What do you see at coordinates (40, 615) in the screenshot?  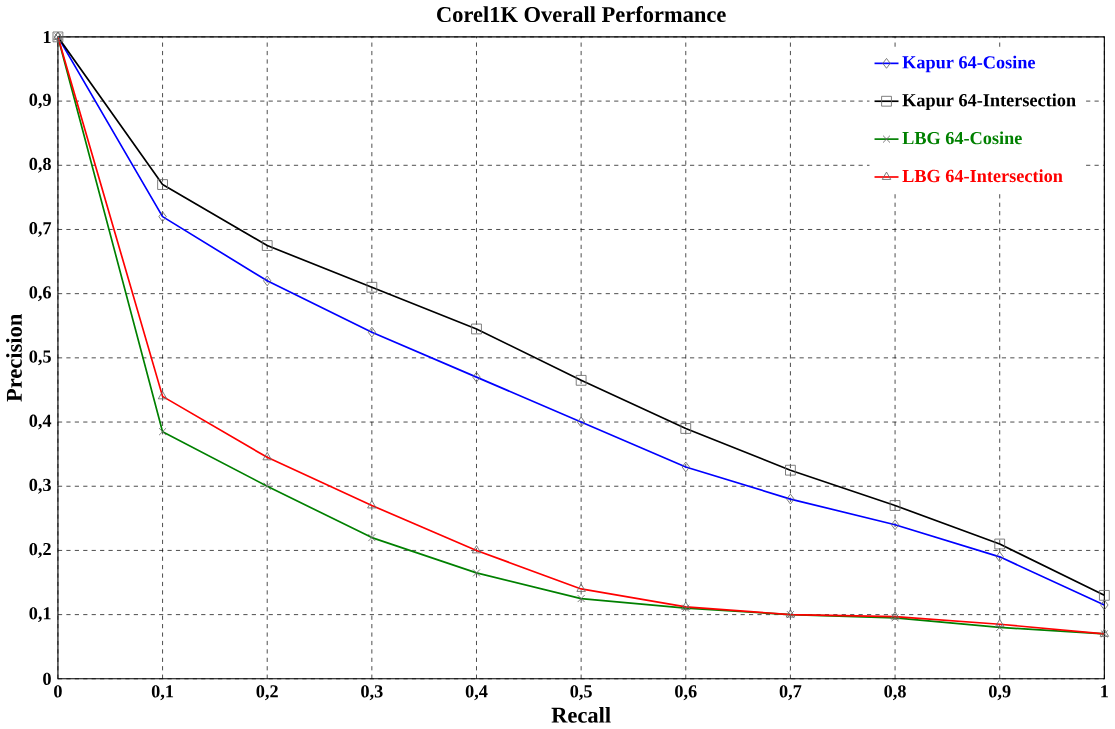 I see `y-tick-label: 0,1` at bounding box center [40, 615].